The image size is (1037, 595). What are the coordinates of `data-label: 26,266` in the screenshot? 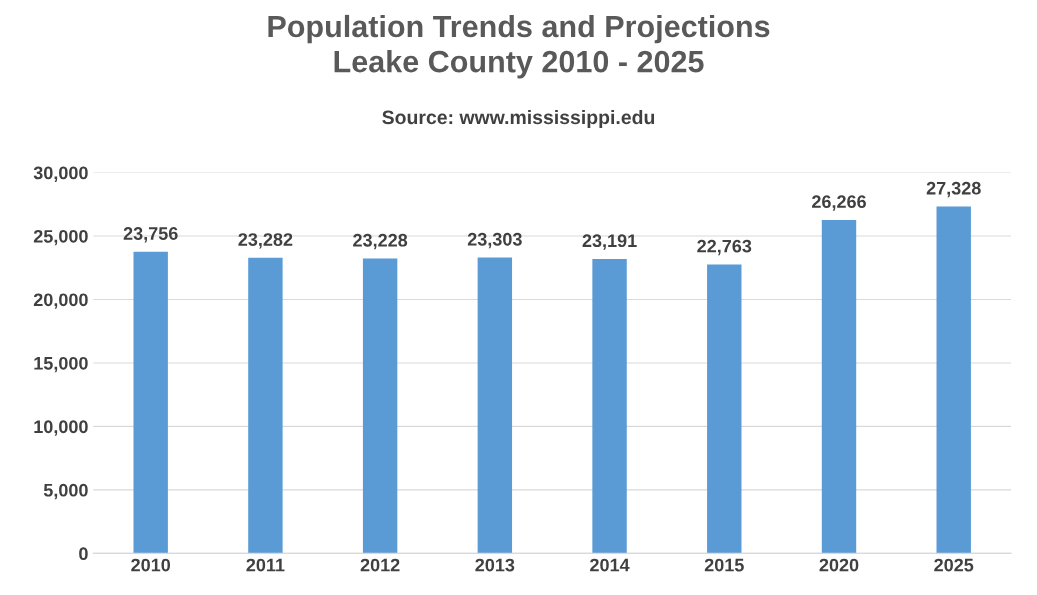 It's located at (839, 203).